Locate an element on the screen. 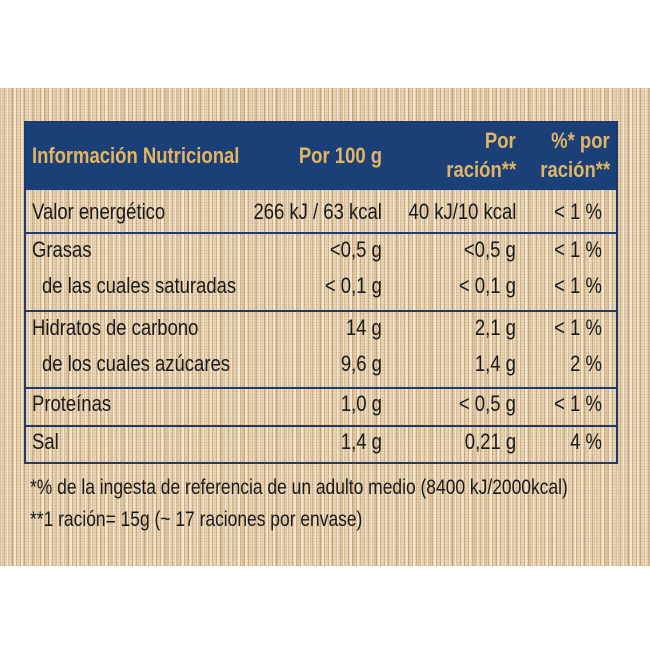  row-label-carbs: Hidratos de carbono is located at coordinates (115, 327).